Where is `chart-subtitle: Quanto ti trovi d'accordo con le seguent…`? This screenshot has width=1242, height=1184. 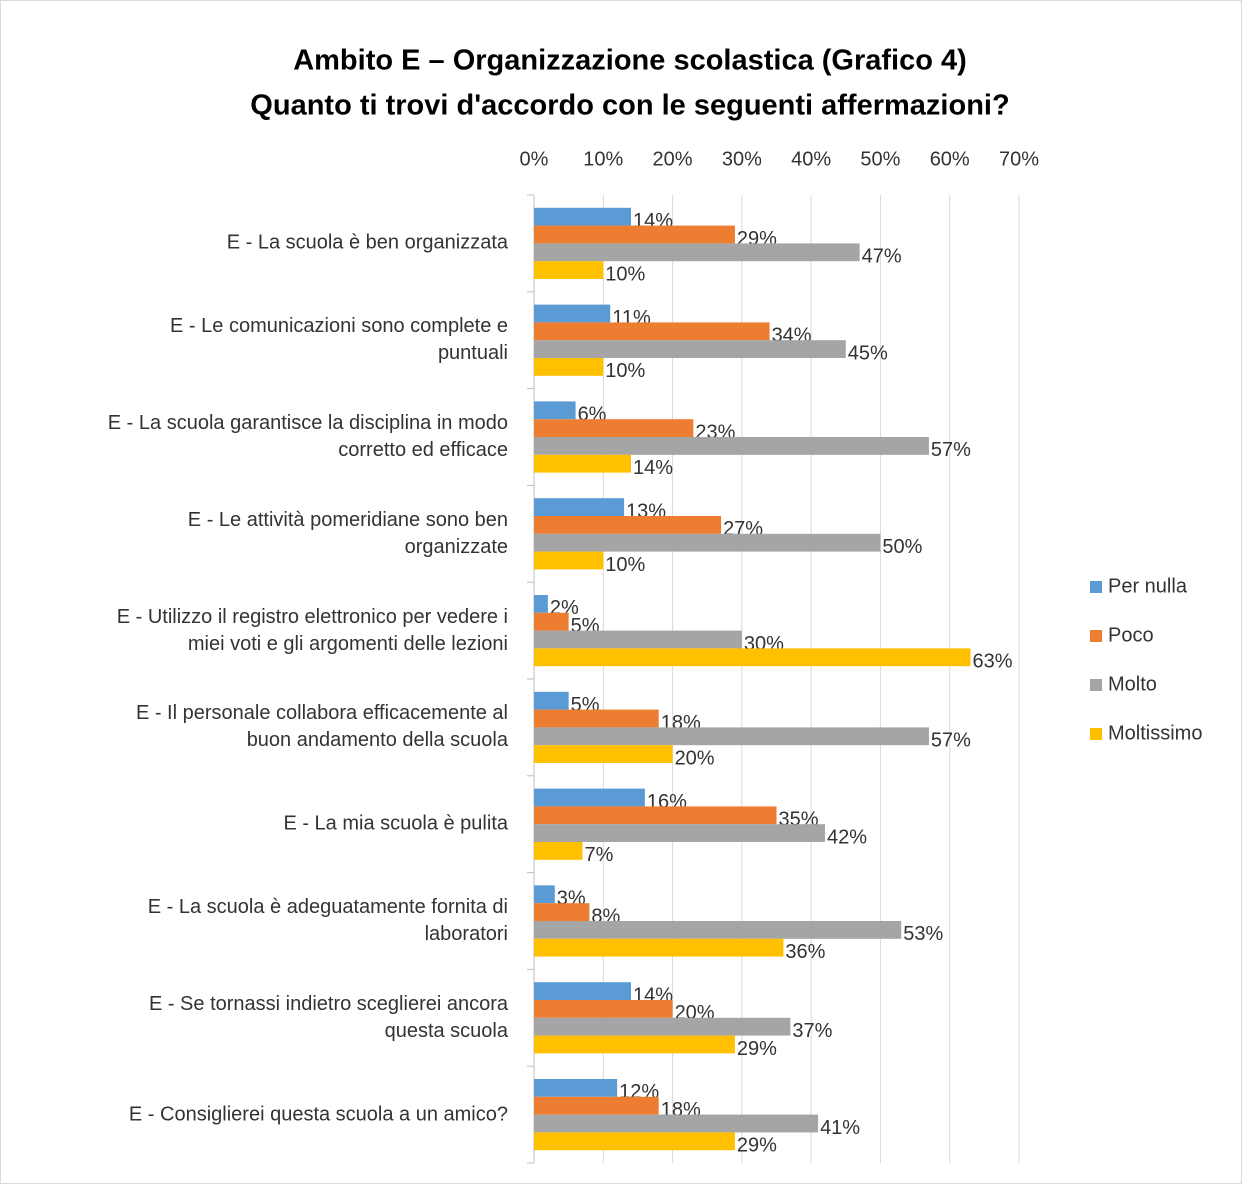
chart-subtitle: Quanto ti trovi d'accordo con le seguent… is located at coordinates (629, 106).